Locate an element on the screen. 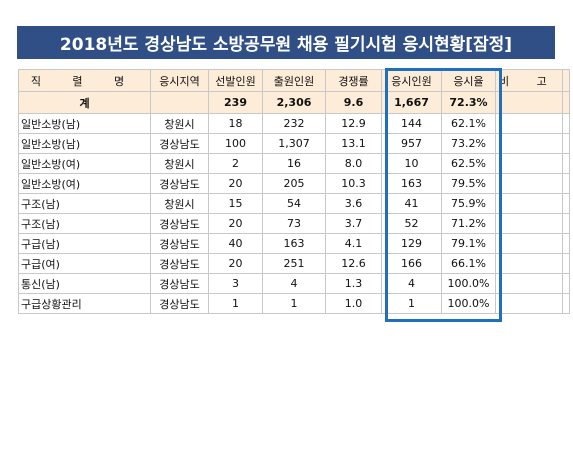 The width and height of the screenshot is (573, 449). row-position: 구급(여) is located at coordinates (84, 263).